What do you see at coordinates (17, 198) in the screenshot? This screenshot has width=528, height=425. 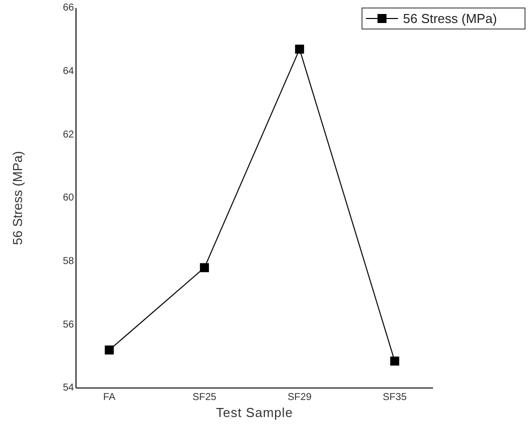 I see `y-axis-title: 56 Stress (MPa)` at bounding box center [17, 198].